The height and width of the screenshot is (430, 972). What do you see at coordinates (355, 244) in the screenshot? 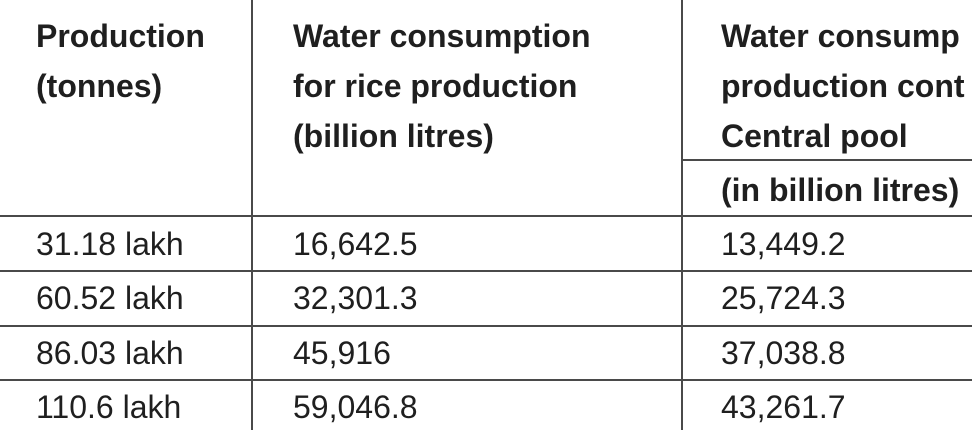
I see `table-cell: 16,642.5` at bounding box center [355, 244].